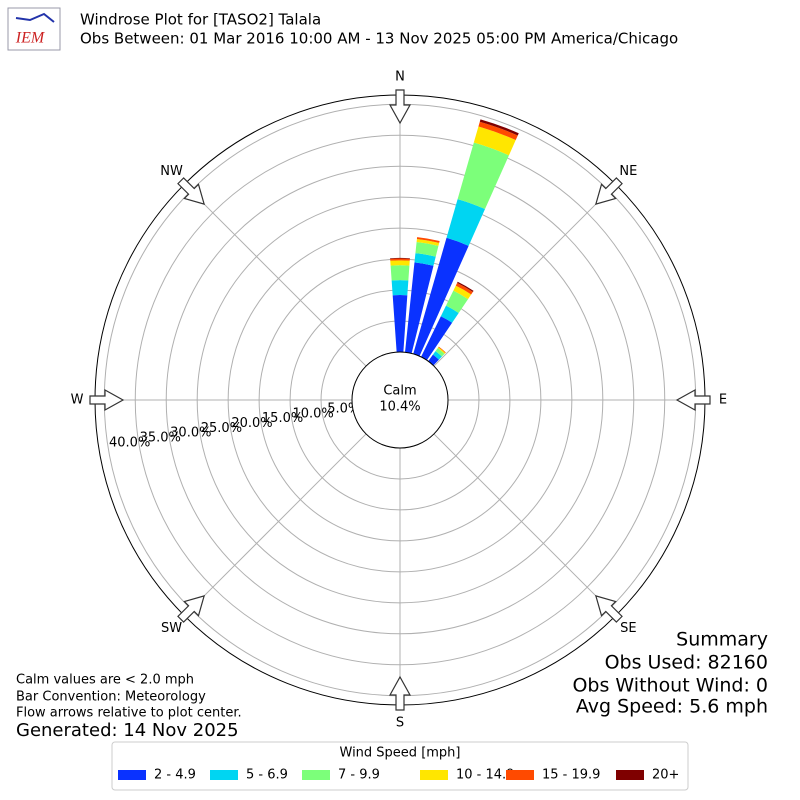 The image size is (800, 800). I want to click on note: Calm values are < 2.0 mph, so click(105, 680).